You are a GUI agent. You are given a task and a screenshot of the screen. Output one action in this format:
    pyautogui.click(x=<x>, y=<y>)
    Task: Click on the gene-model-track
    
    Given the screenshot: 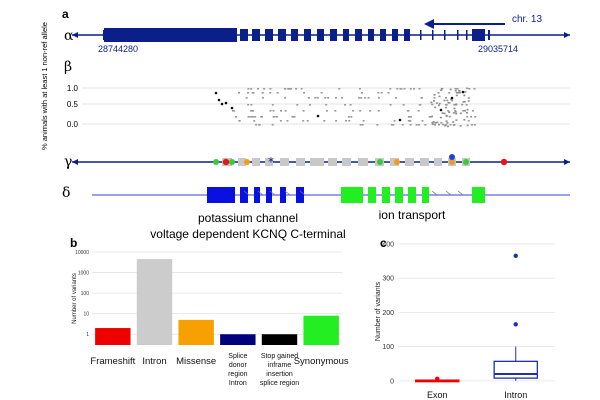 What is the action you would take?
    pyautogui.click(x=321, y=30)
    